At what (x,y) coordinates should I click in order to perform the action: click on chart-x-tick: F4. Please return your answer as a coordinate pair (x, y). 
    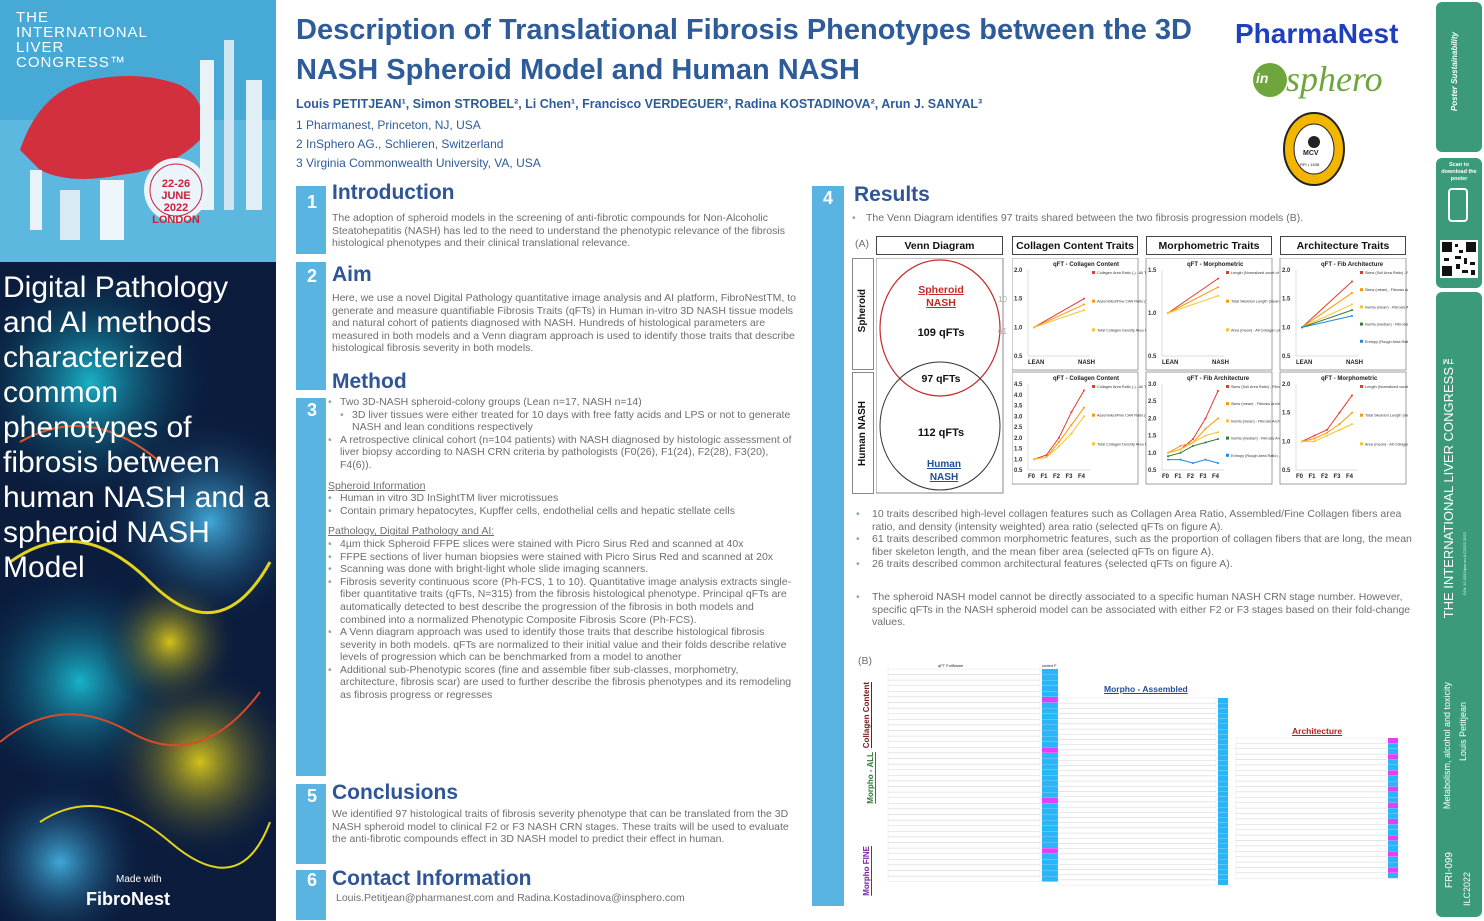
    Looking at the image, I should click on (1082, 477).